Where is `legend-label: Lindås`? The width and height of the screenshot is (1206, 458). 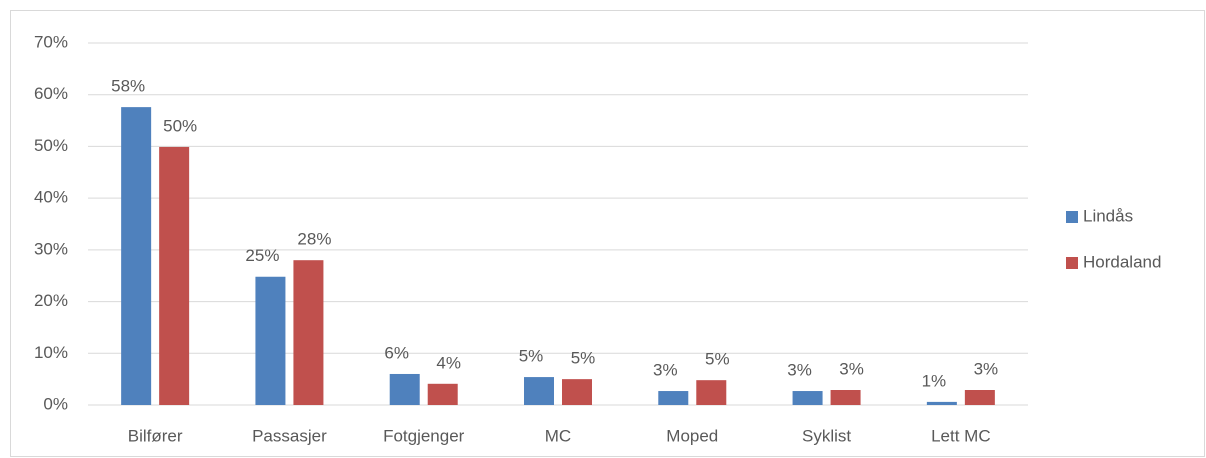 legend-label: Lindås is located at coordinates (1108, 215).